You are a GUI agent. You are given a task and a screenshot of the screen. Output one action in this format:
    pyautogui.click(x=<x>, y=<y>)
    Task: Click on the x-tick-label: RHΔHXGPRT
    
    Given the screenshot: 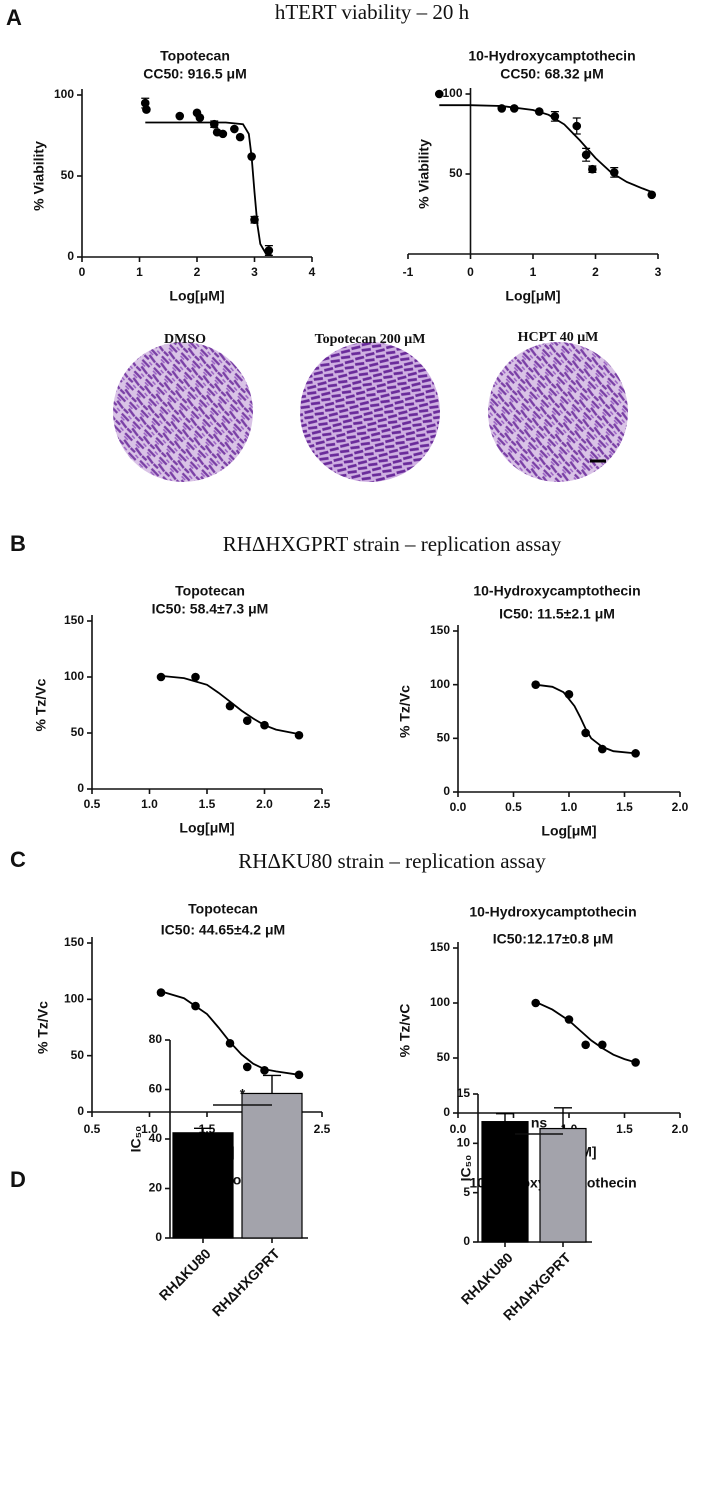 What is the action you would take?
    pyautogui.click(x=246, y=1282)
    